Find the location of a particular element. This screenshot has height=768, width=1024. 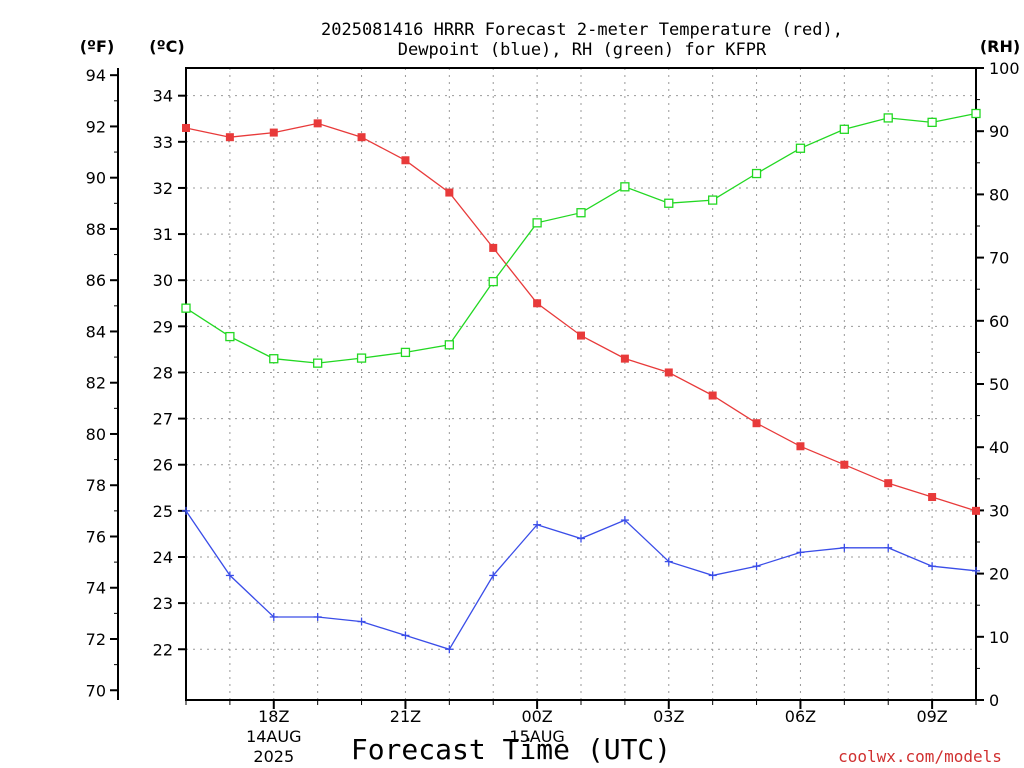

celsius-tick-label: 33 is located at coordinates (163, 142).